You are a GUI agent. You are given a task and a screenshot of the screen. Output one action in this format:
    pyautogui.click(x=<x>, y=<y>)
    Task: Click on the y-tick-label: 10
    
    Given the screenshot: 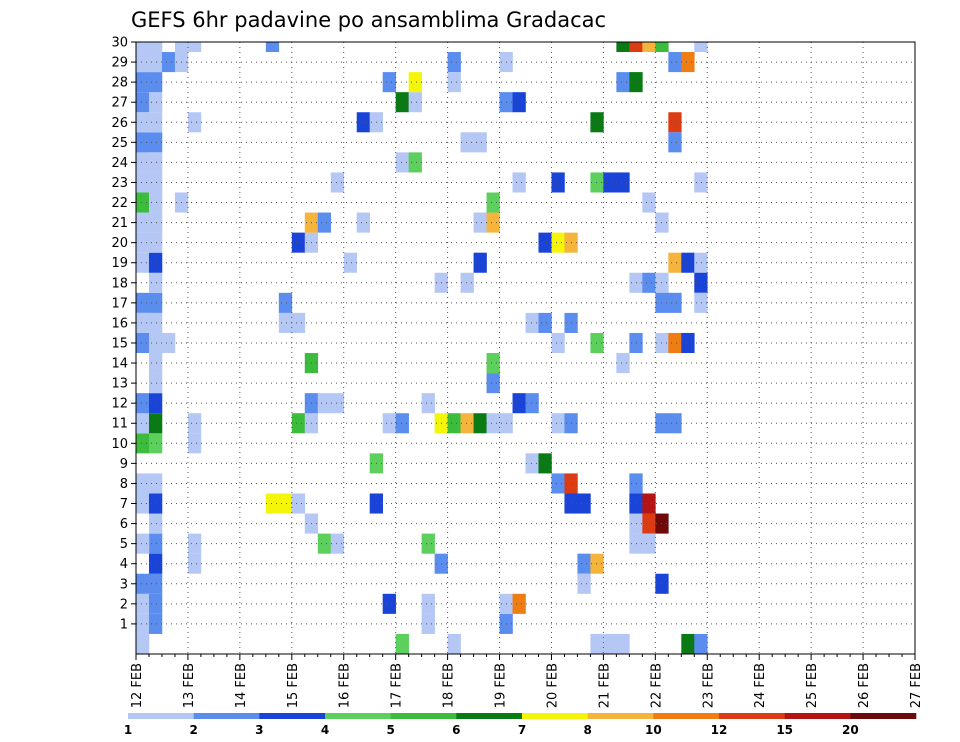 What is the action you would take?
    pyautogui.click(x=119, y=444)
    